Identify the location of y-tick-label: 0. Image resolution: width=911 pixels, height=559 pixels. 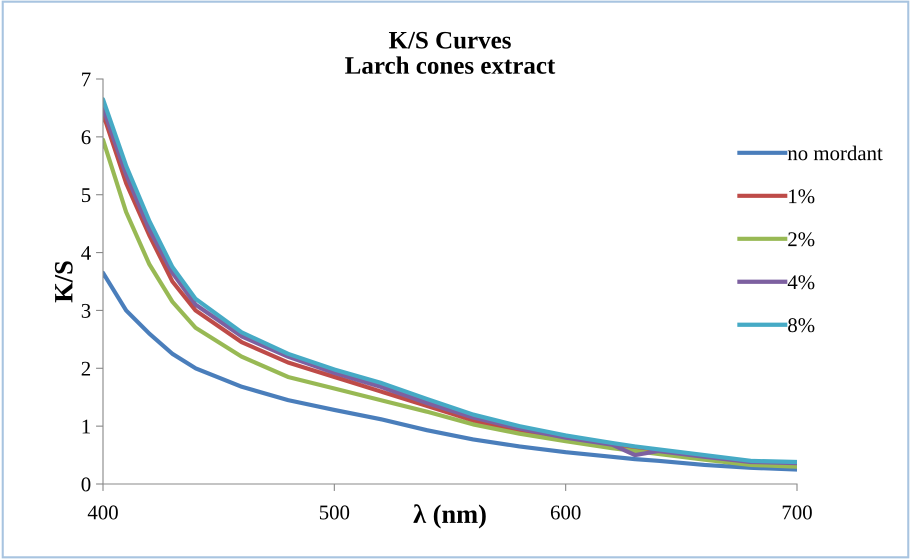
(86, 484).